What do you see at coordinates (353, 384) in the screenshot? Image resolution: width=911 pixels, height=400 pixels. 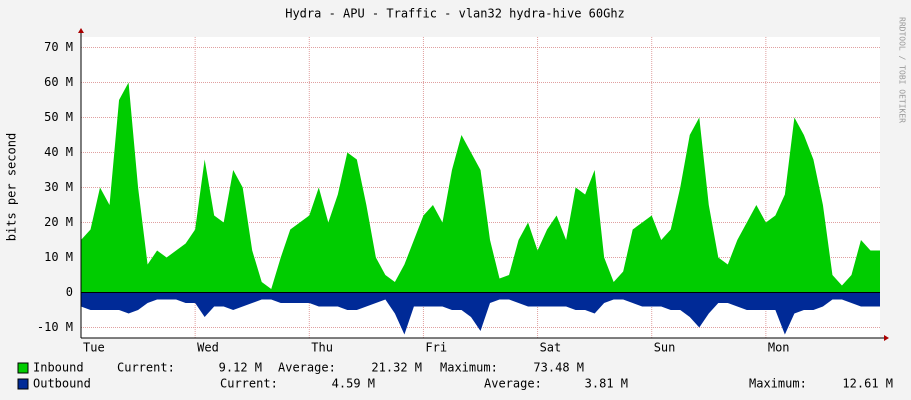 I see `legend-stat-value: 4.59 M` at bounding box center [353, 384].